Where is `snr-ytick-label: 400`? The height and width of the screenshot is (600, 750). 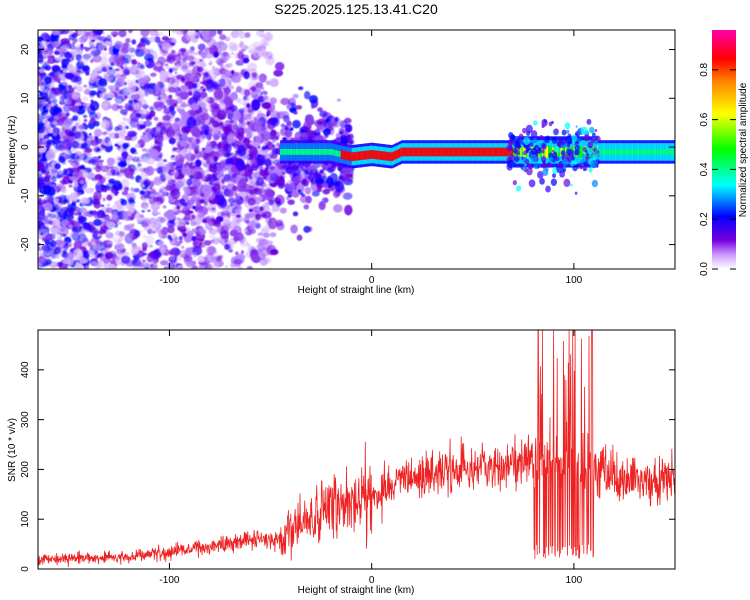
snr-ytick-label: 400 is located at coordinates (25, 369).